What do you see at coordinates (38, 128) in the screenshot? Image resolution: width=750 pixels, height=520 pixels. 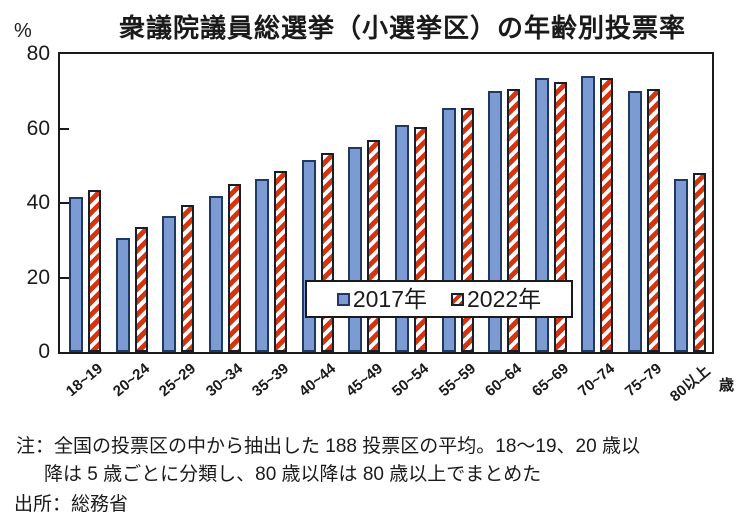 I see `y-tick-label-60: 60` at bounding box center [38, 128].